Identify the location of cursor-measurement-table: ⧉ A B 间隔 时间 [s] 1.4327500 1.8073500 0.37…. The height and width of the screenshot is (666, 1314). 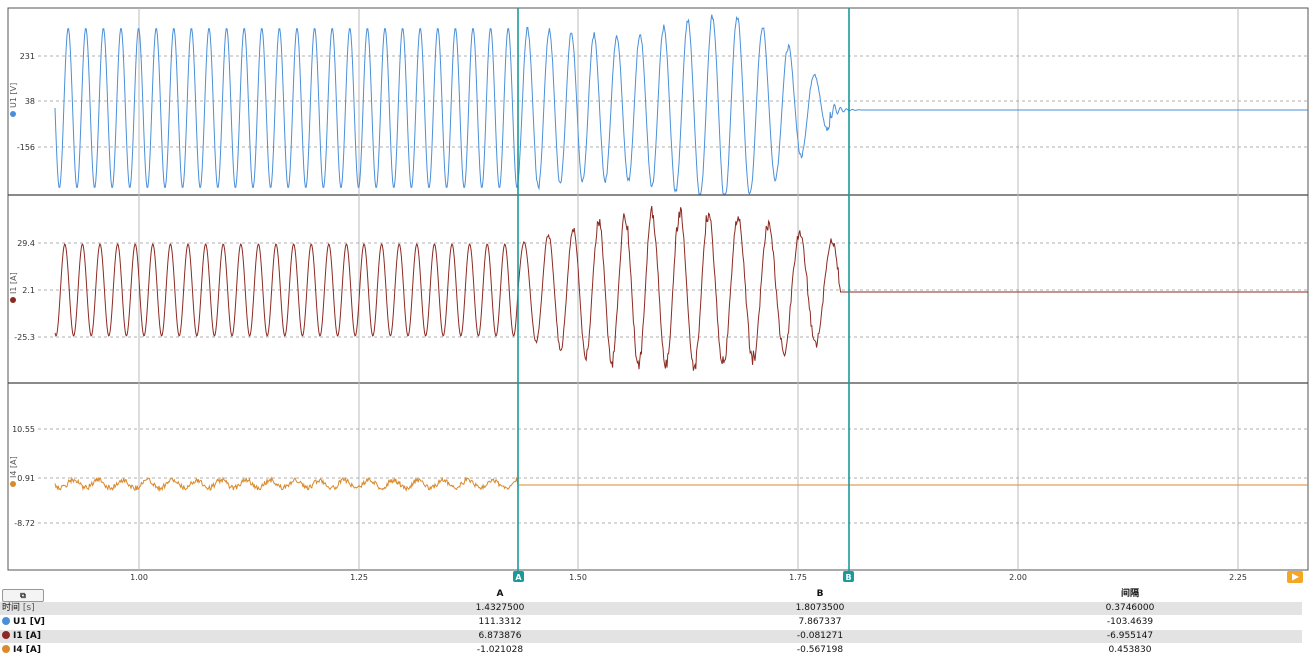
(657, 627).